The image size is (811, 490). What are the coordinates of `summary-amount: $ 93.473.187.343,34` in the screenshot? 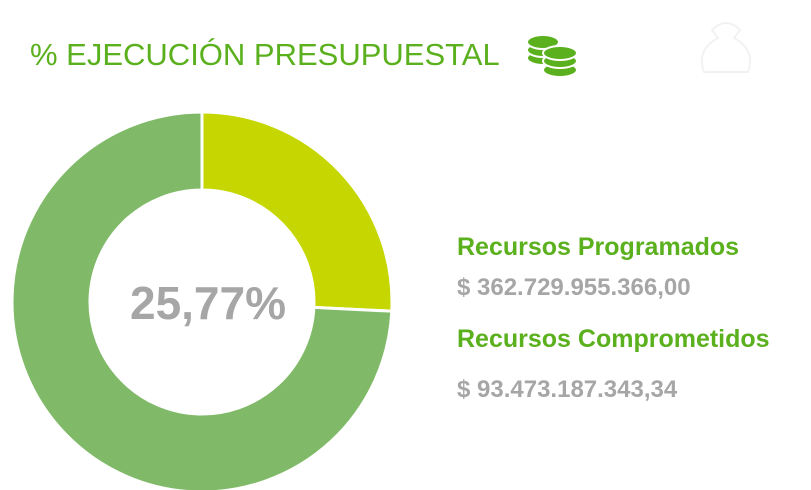 It's located at (567, 389).